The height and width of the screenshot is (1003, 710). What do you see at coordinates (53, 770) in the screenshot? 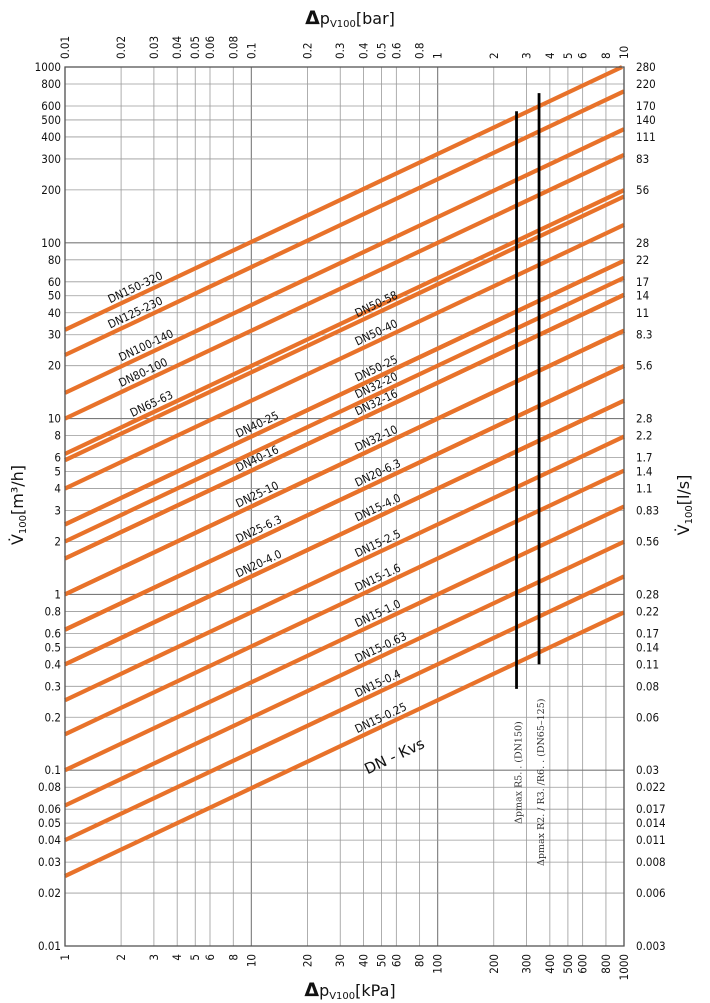
I see `left-tick-label: 0.1` at bounding box center [53, 770].